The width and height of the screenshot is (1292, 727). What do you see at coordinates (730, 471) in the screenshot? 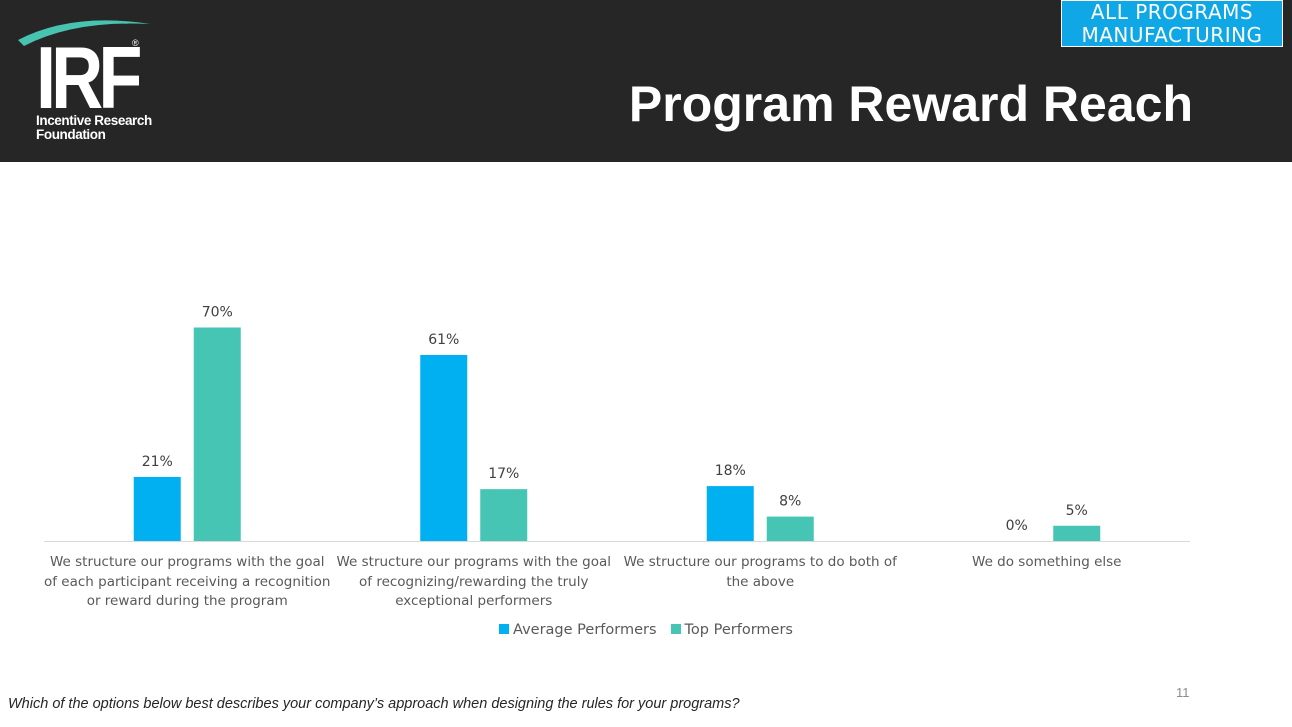
I see `data-label-average-2: 18%` at bounding box center [730, 471].